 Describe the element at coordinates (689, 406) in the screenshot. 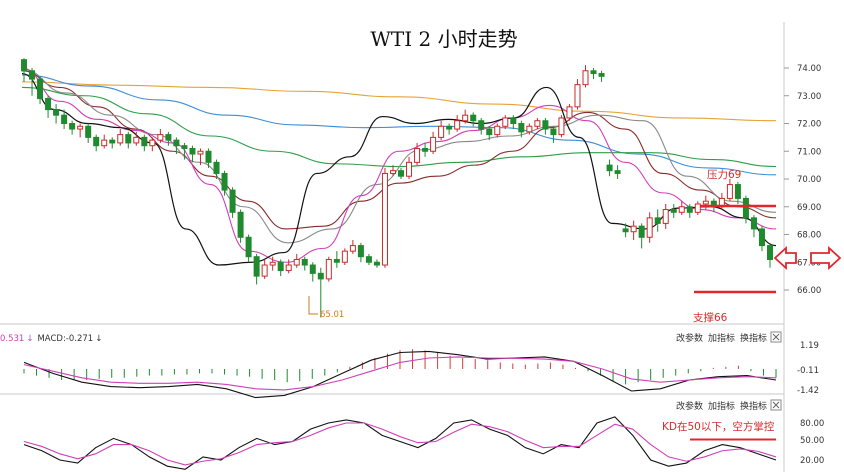

I see `kd-edit-params-button: 改参数` at that location.